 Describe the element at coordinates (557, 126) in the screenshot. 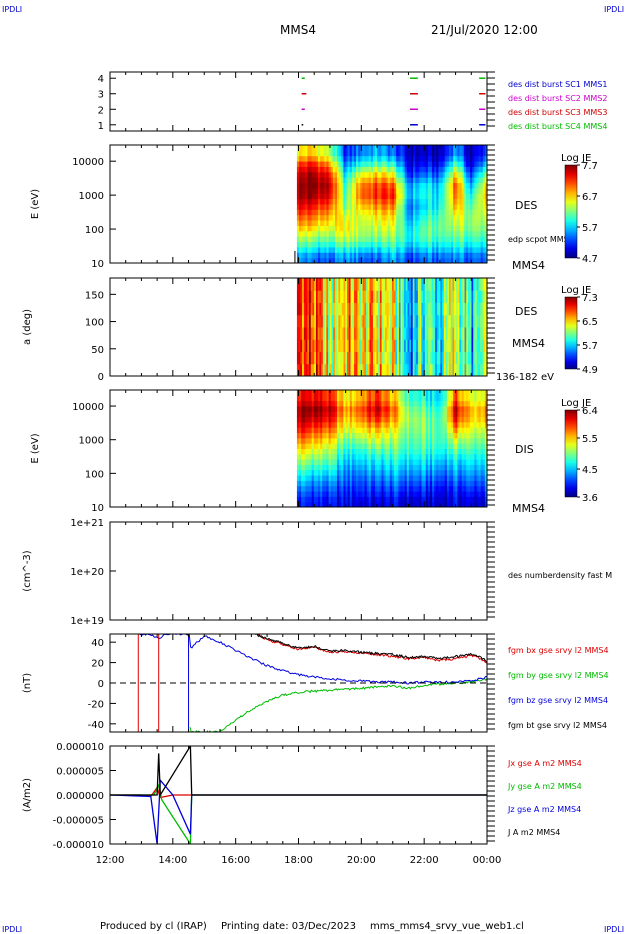

I see `legend-entry: des dist burst SC4 MMS4` at that location.